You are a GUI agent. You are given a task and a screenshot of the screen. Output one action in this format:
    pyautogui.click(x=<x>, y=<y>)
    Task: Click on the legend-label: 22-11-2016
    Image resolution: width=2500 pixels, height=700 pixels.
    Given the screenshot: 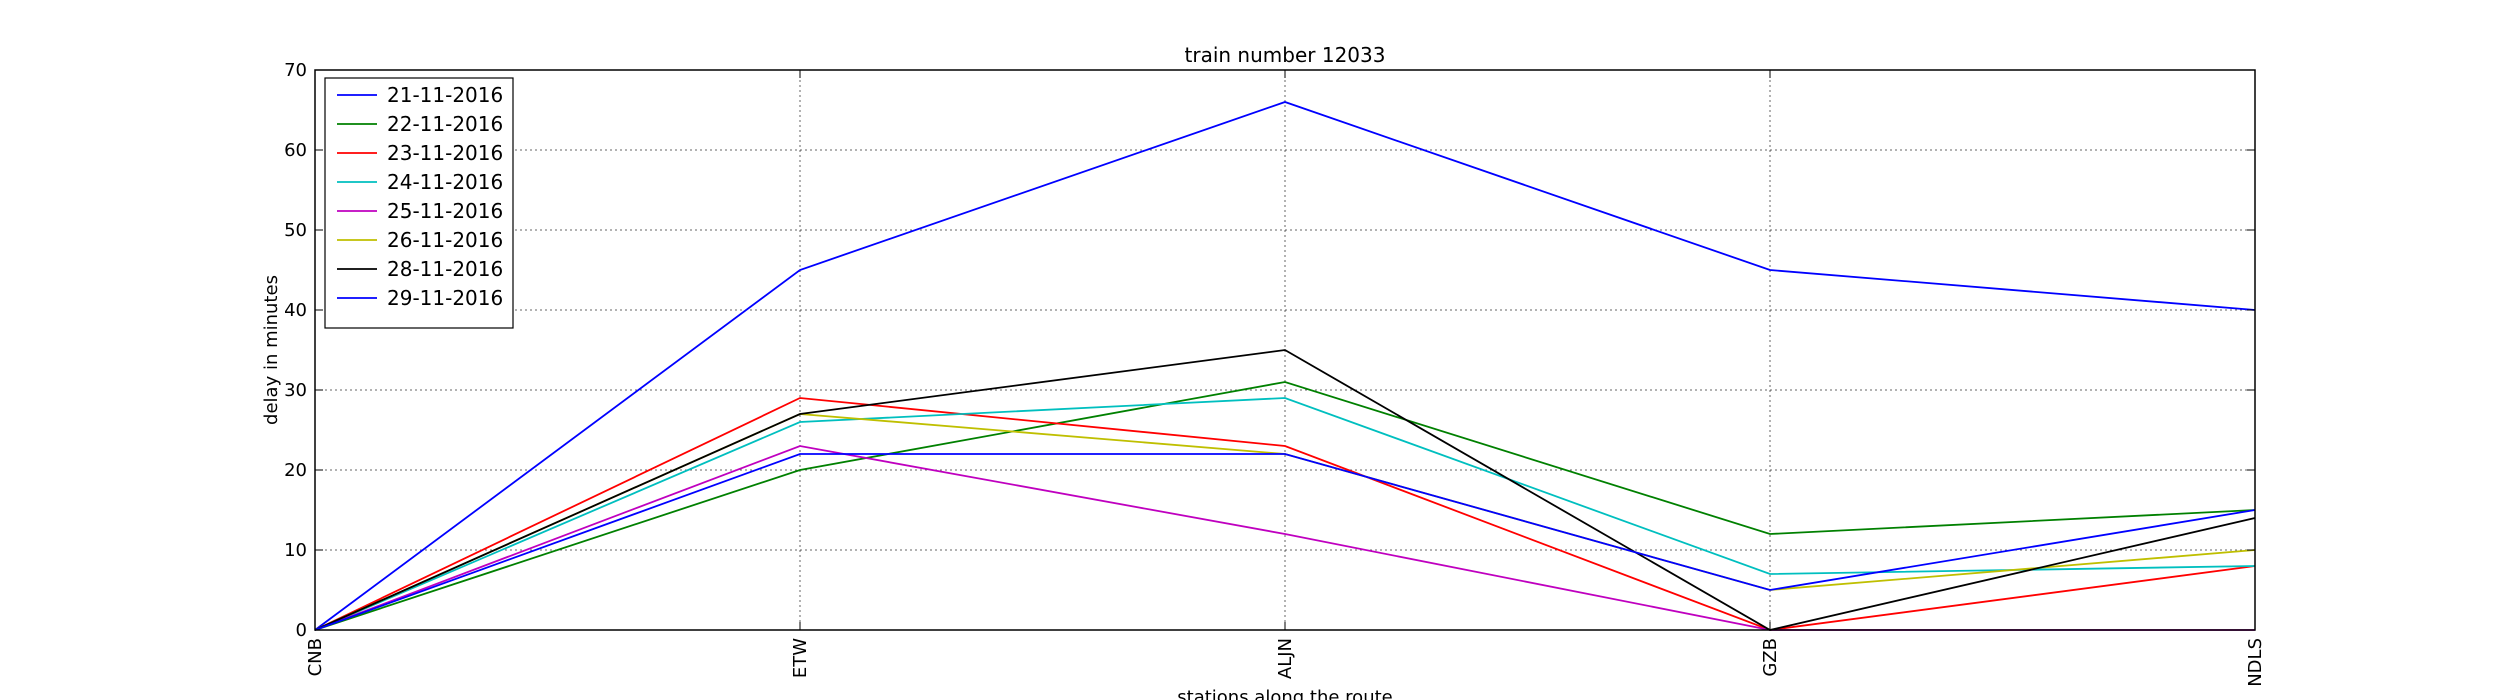 What is the action you would take?
    pyautogui.click(x=445, y=124)
    